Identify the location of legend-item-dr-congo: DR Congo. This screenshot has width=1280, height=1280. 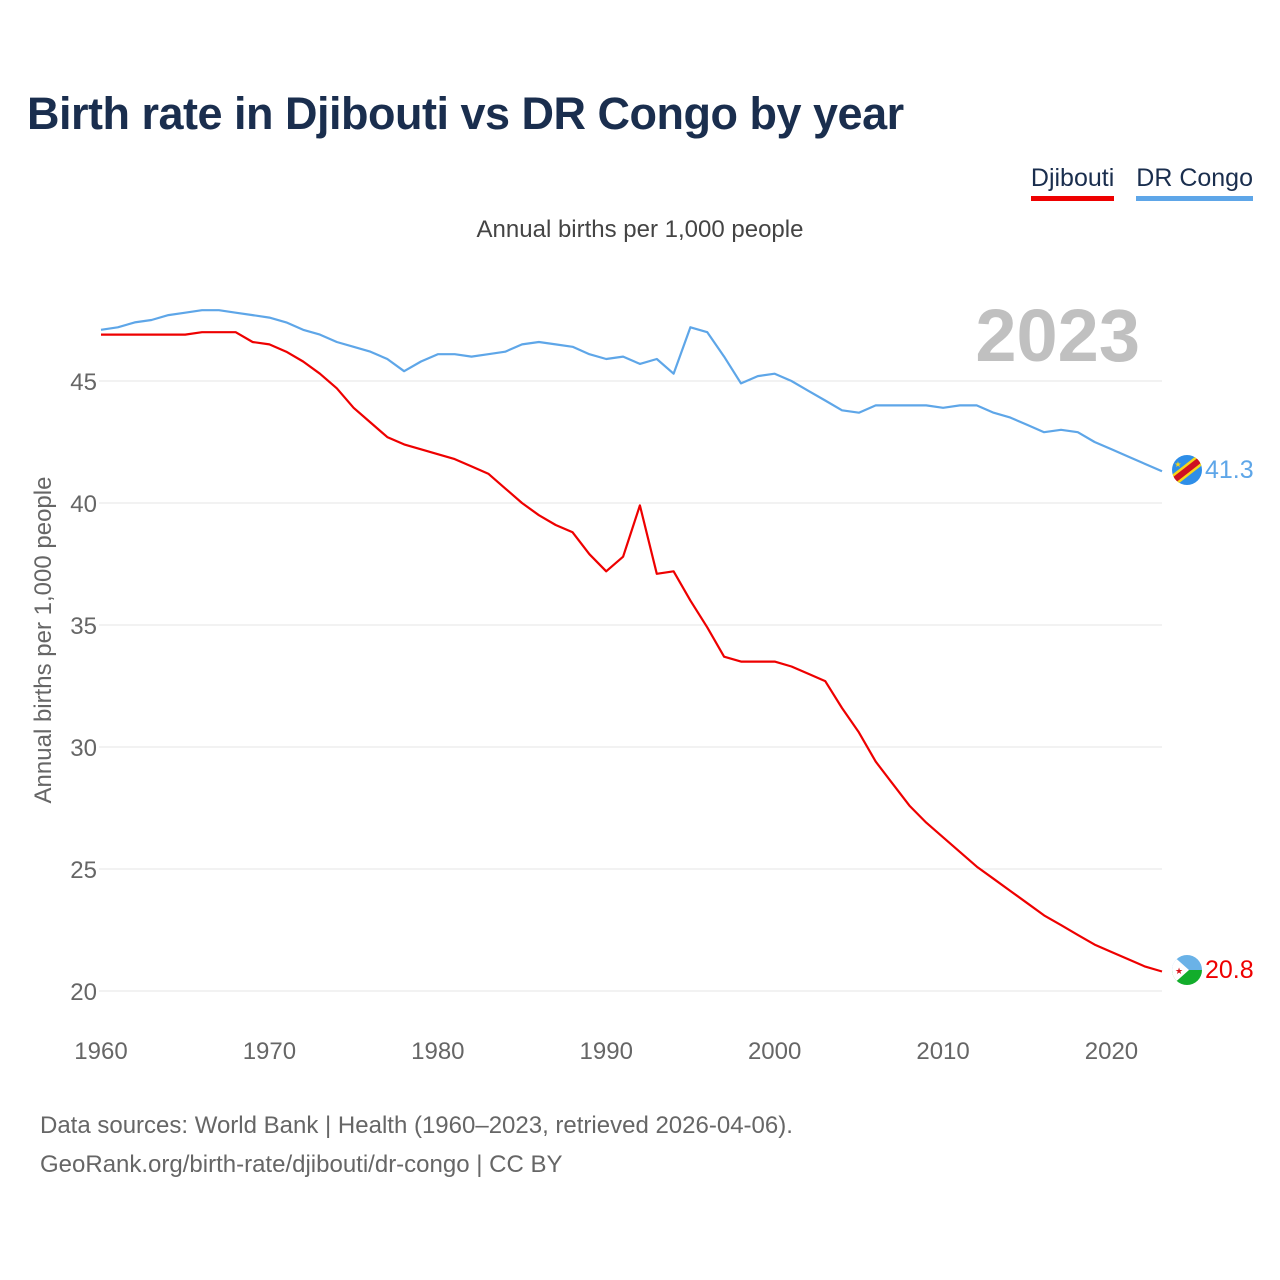
(1194, 182).